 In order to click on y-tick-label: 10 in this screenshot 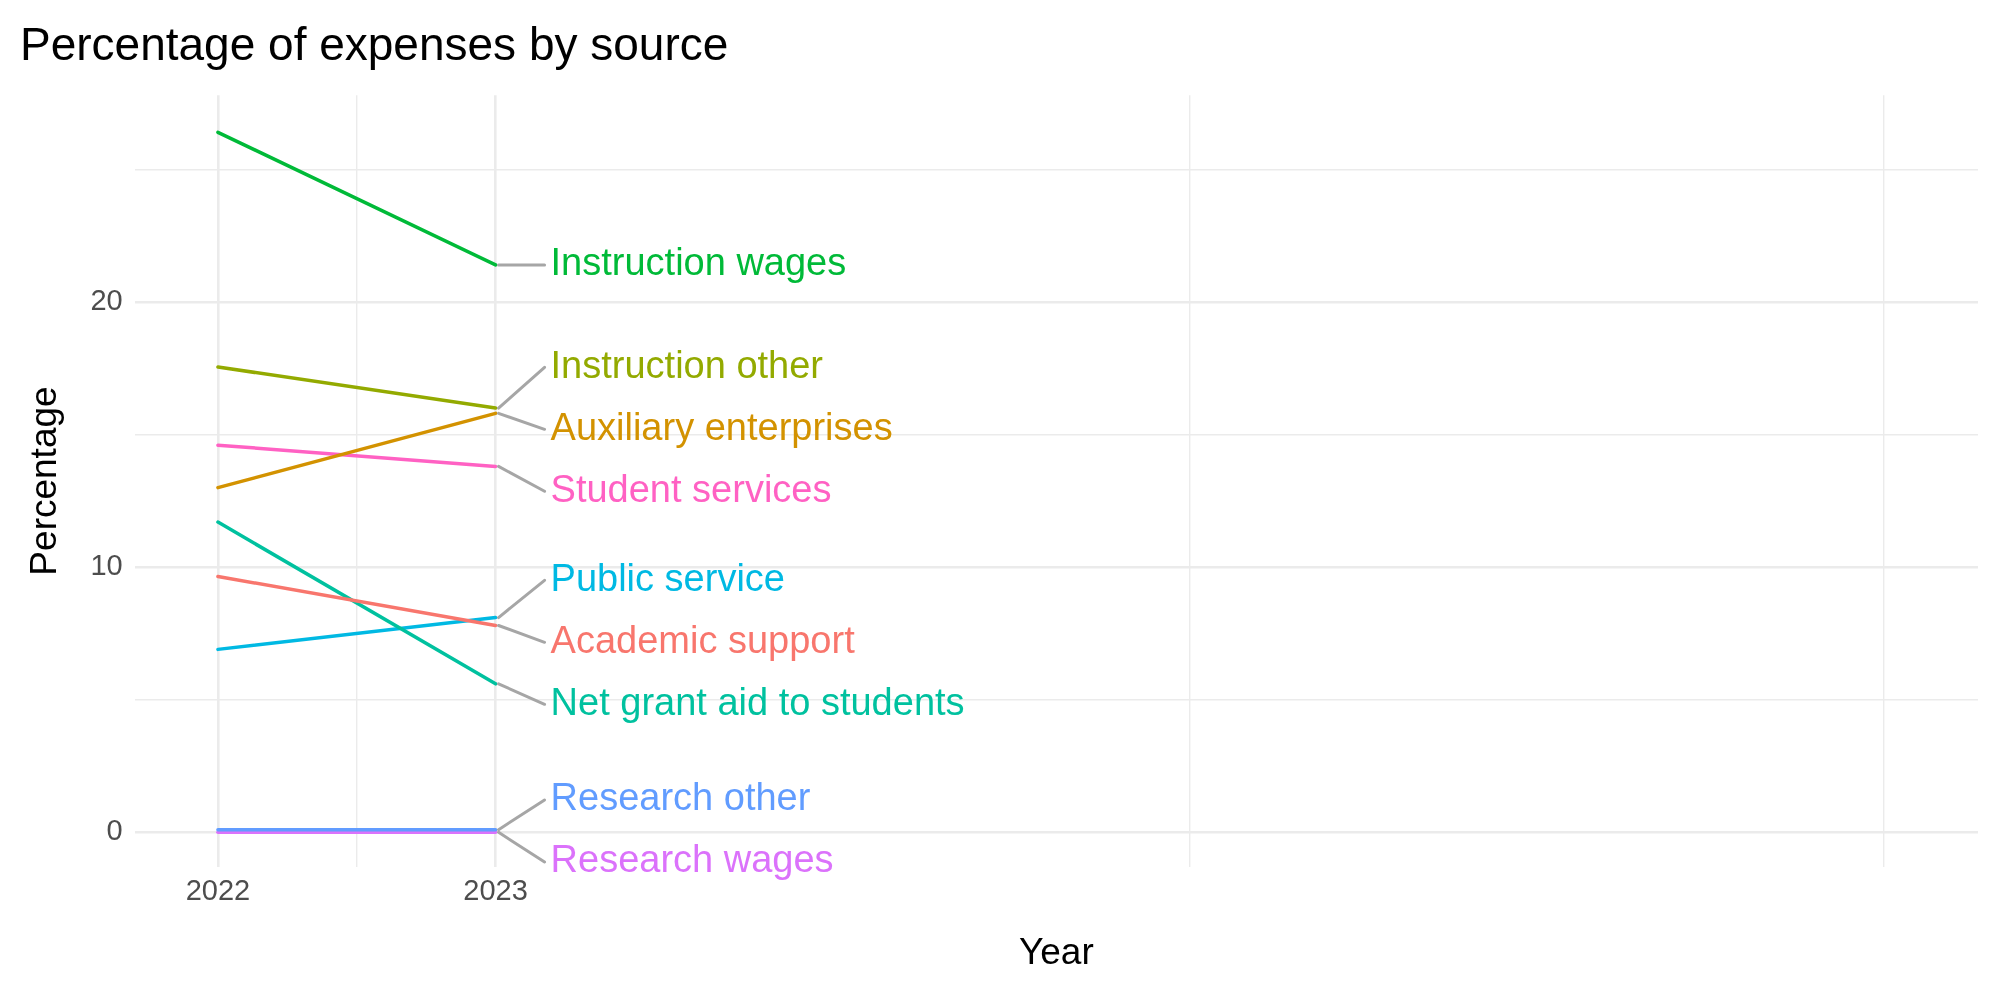, I will do `click(106, 565)`.